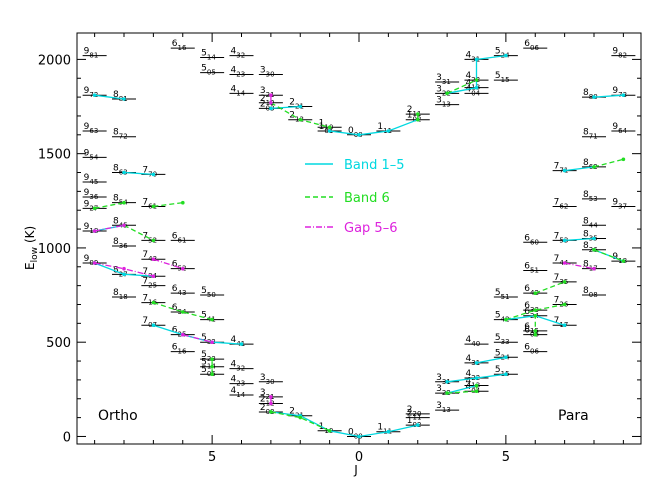 This screenshot has height=490, width=664. Describe the element at coordinates (67, 437) in the screenshot. I see `y-tick-label: 0` at that location.